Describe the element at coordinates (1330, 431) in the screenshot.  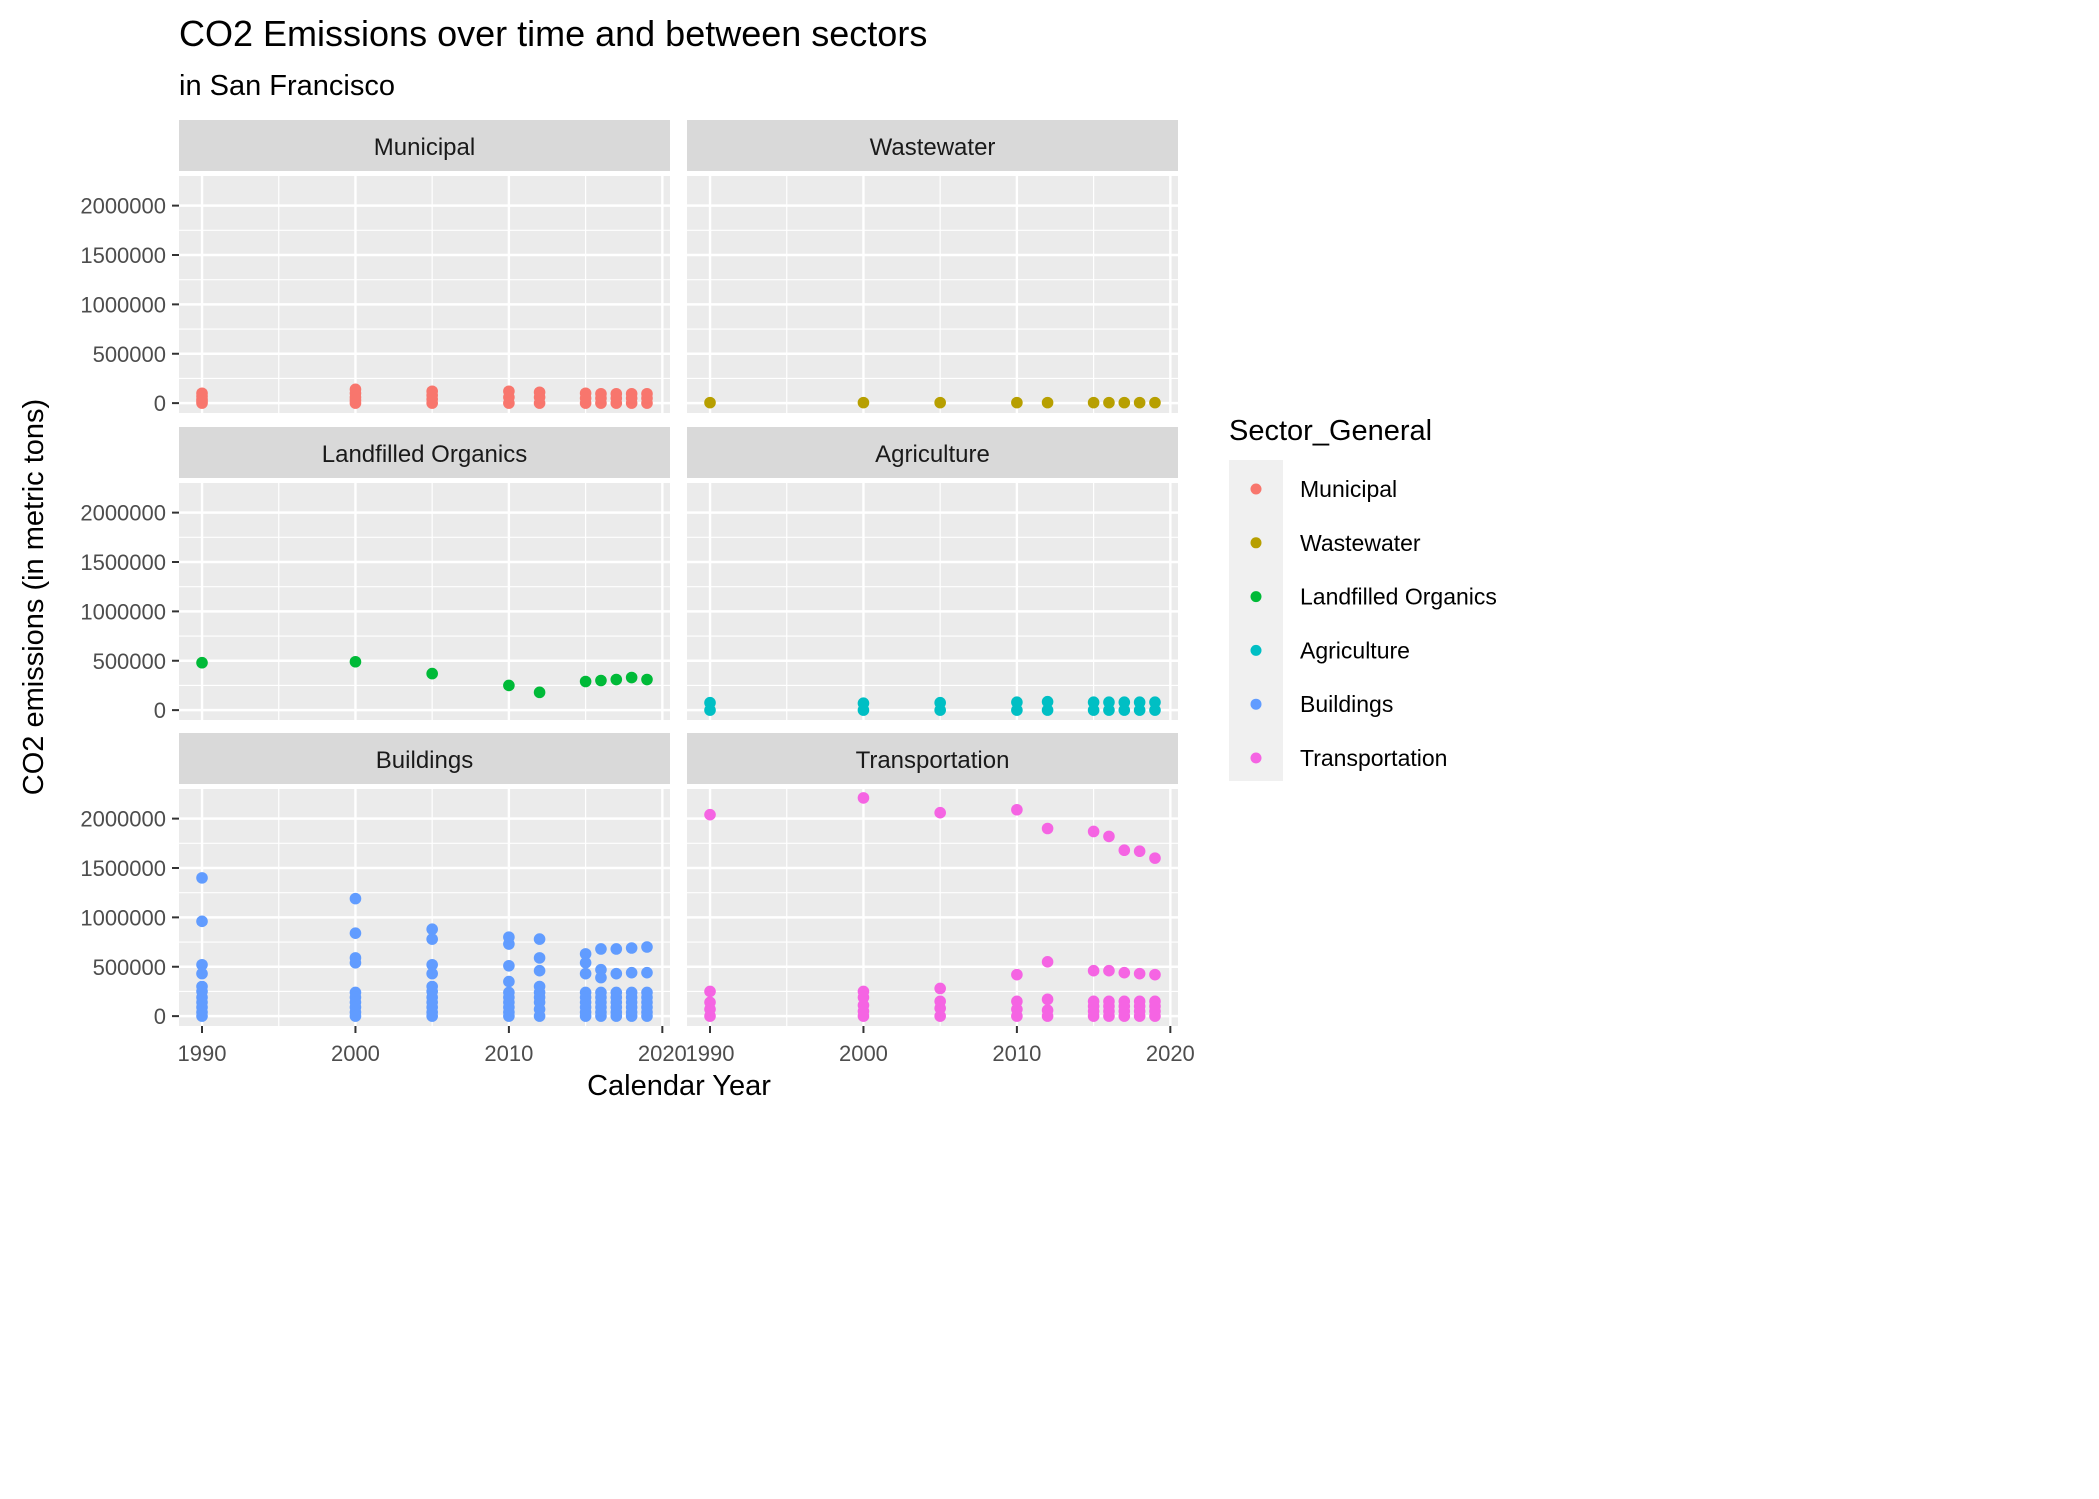
I see `legend-title: Sector_General` at that location.